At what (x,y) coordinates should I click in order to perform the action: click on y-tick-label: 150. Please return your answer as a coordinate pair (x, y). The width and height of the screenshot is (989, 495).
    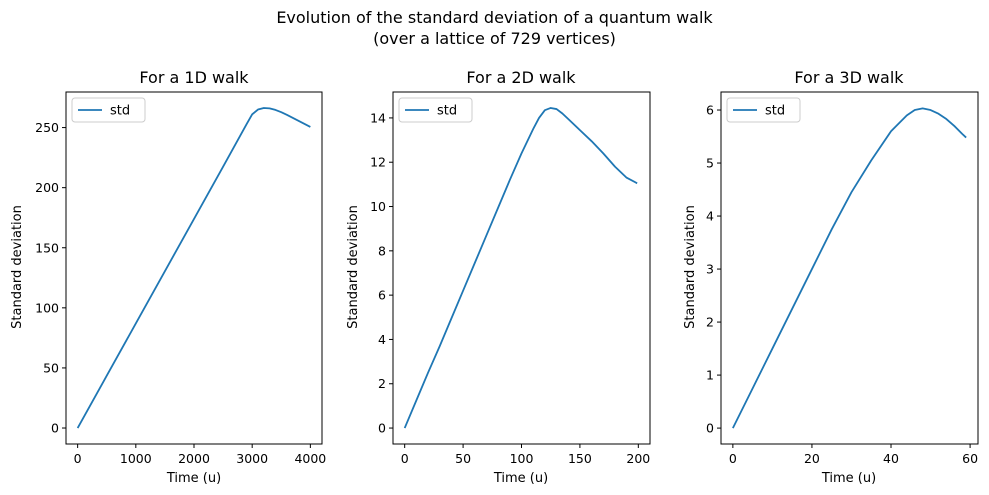
    Looking at the image, I should click on (47, 247).